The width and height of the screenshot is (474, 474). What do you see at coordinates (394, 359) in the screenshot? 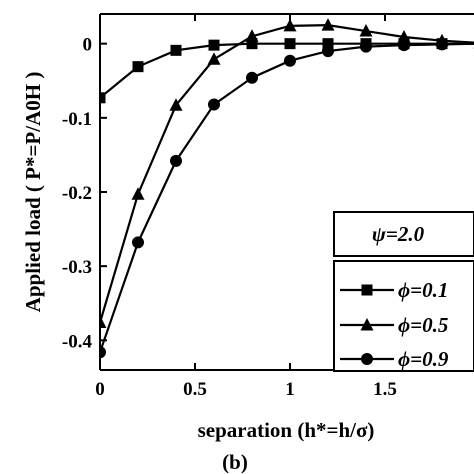
I see `legend-entry: ϕ=0.9` at bounding box center [394, 359].